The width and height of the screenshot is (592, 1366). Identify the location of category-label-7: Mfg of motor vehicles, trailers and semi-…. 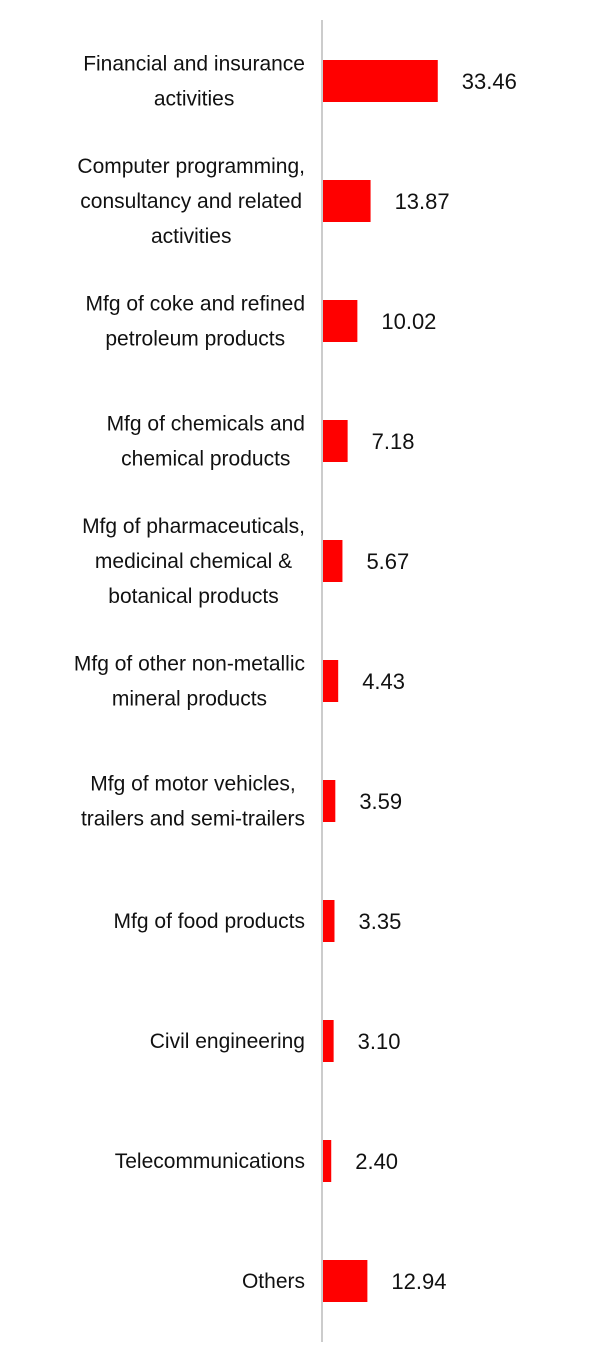
(193, 802).